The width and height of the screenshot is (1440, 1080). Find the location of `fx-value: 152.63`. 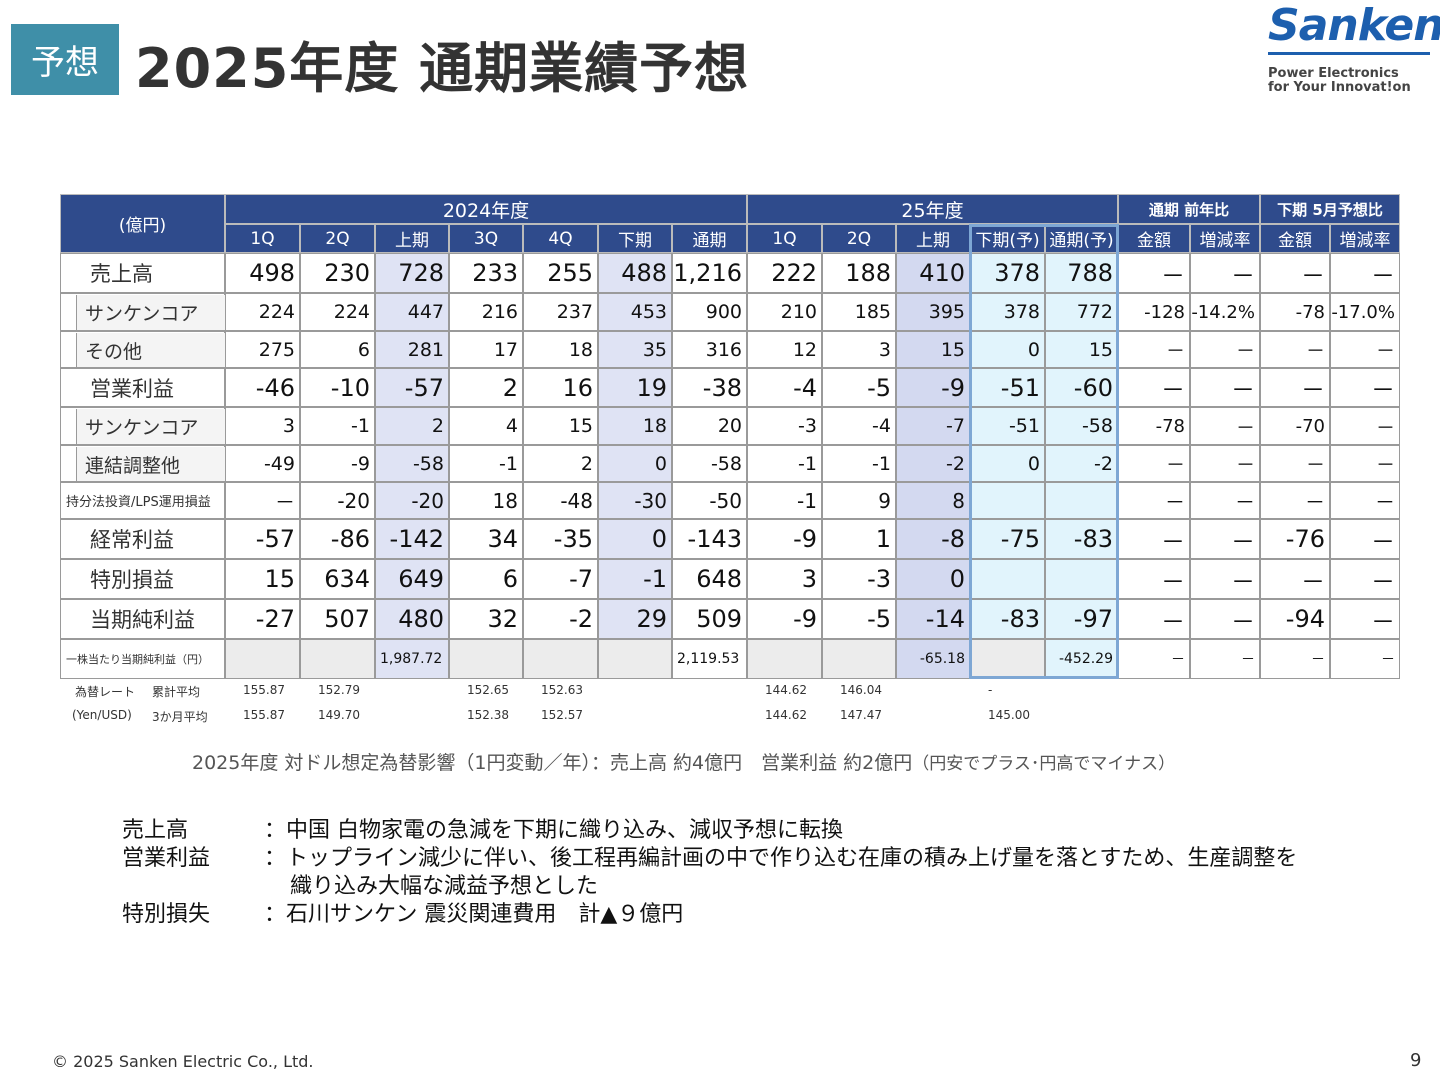

fx-value: 152.63 is located at coordinates (562, 690).